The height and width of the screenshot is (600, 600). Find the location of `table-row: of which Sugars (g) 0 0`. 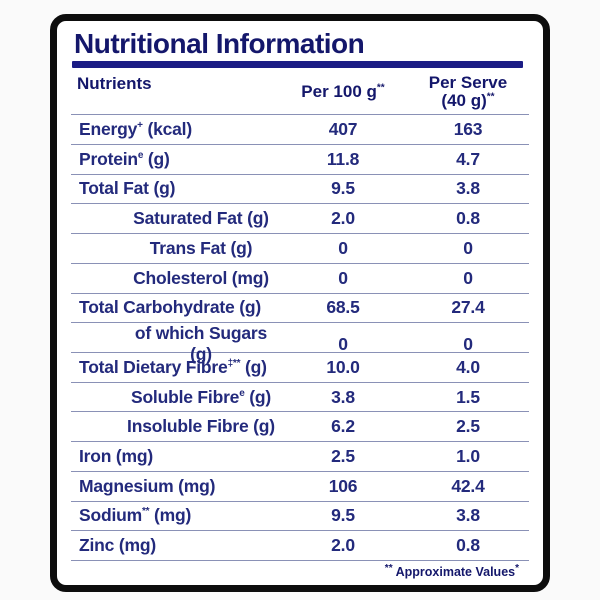

table-row: of which Sugars (g) 0 0 is located at coordinates (300, 343).